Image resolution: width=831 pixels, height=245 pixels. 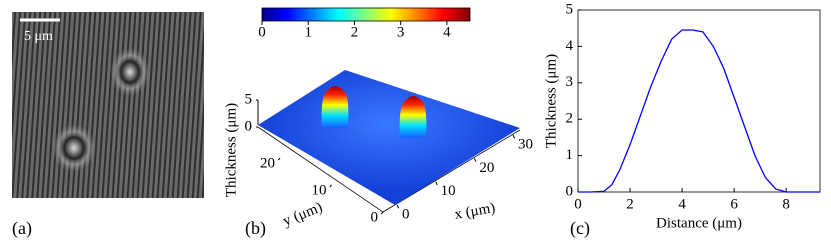 I want to click on y-axis-label: Thickness (μm), so click(x=551, y=101).